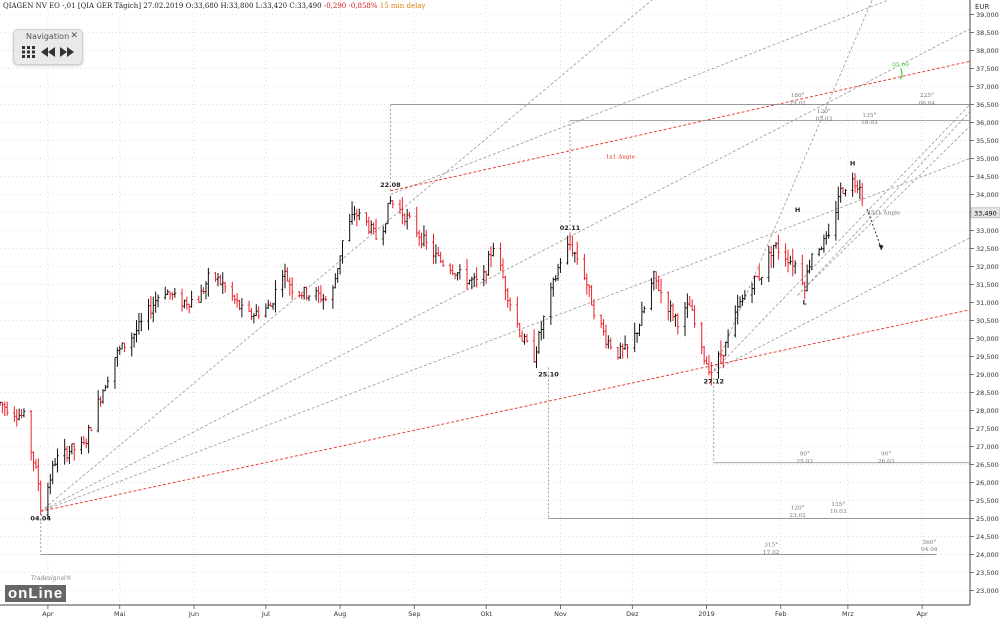 The height and width of the screenshot is (620, 1000). What do you see at coordinates (771, 553) in the screenshot?
I see `gann-annotation: 17.02` at bounding box center [771, 553].